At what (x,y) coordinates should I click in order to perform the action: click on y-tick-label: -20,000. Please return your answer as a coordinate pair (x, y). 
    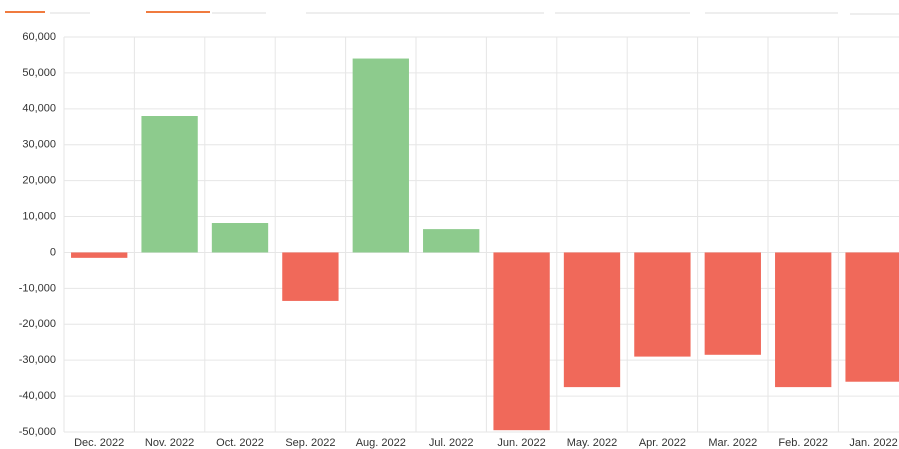
    Looking at the image, I should click on (37, 324).